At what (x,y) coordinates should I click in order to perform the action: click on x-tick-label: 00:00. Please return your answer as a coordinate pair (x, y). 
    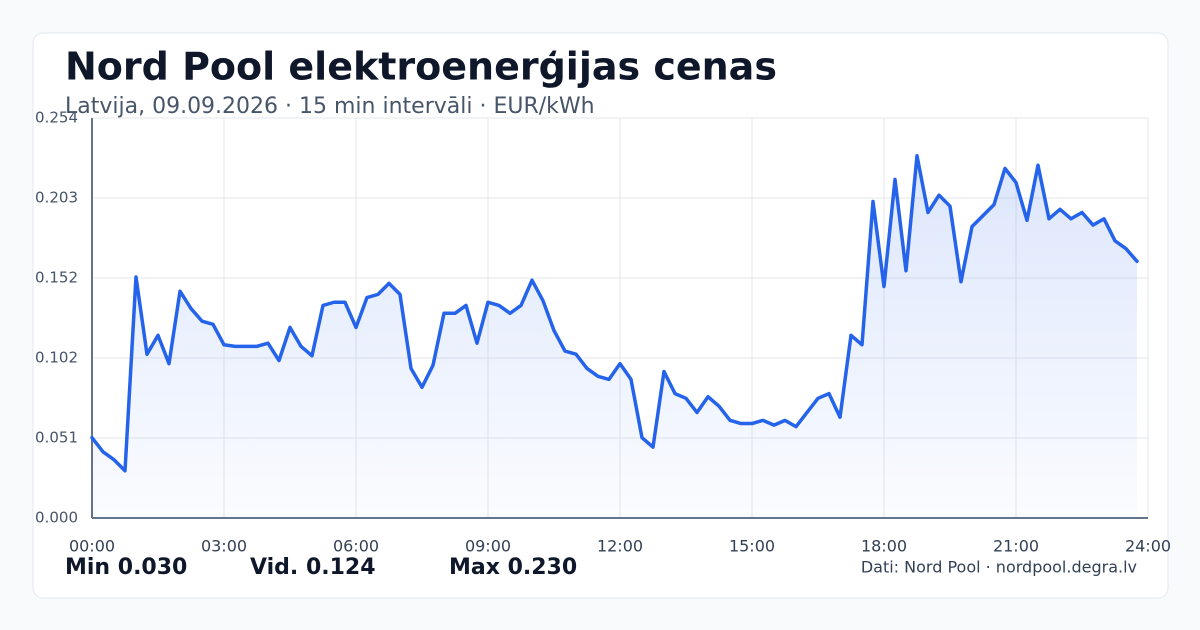
    Looking at the image, I should click on (92, 546).